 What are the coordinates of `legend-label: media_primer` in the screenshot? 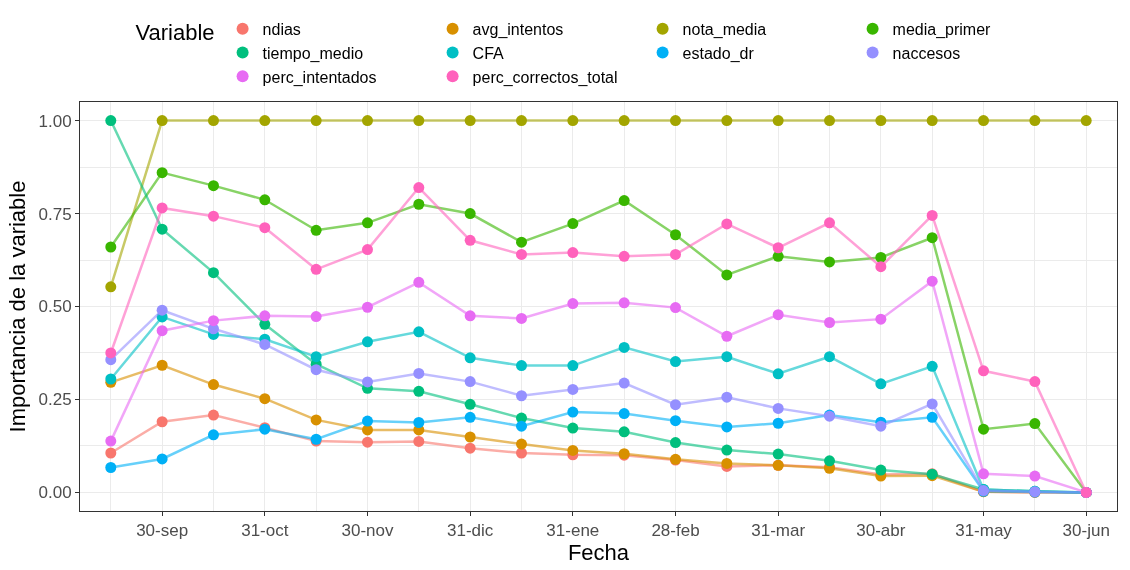 It's located at (942, 29).